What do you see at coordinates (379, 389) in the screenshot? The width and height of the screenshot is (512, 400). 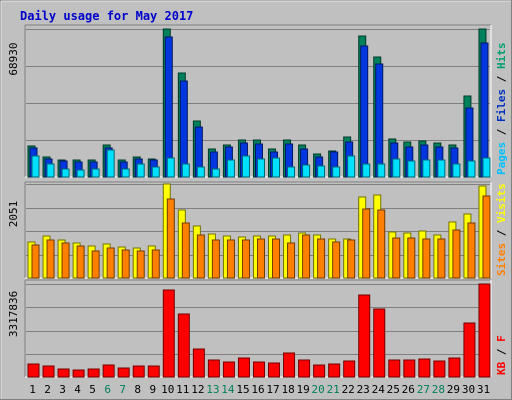 I see `x-tick-label: 24` at bounding box center [379, 389].